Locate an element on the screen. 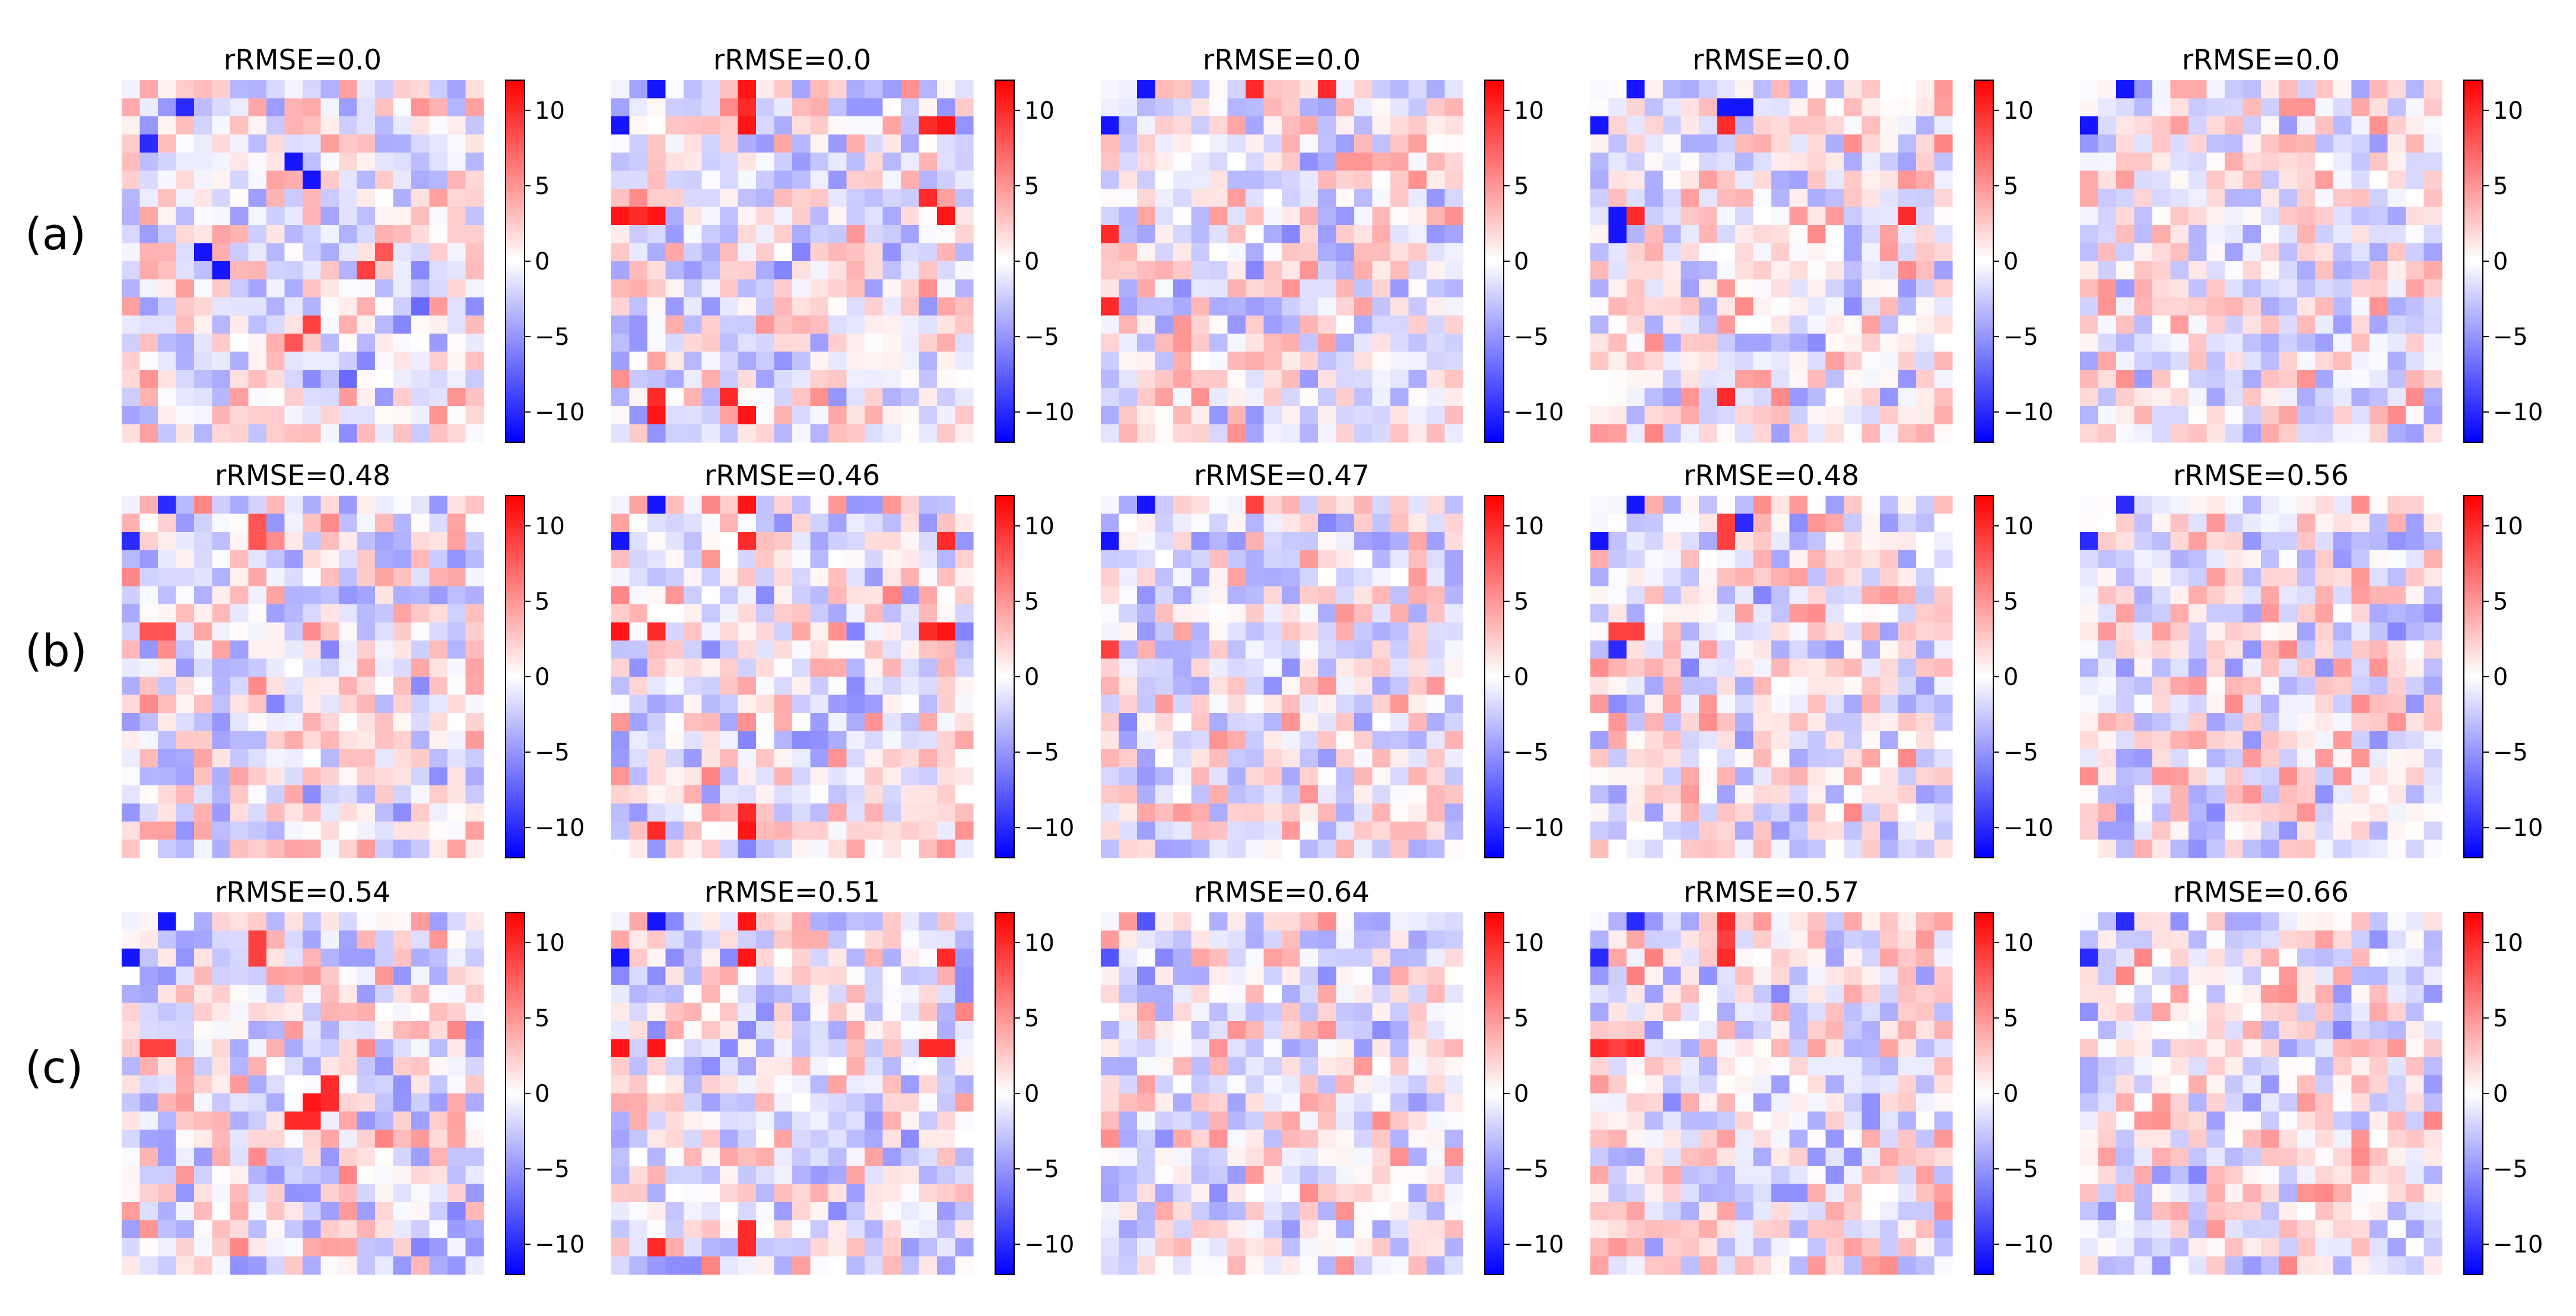 This screenshot has width=2576, height=1316. panel-title: rRMSE=0.0 is located at coordinates (1771, 60).